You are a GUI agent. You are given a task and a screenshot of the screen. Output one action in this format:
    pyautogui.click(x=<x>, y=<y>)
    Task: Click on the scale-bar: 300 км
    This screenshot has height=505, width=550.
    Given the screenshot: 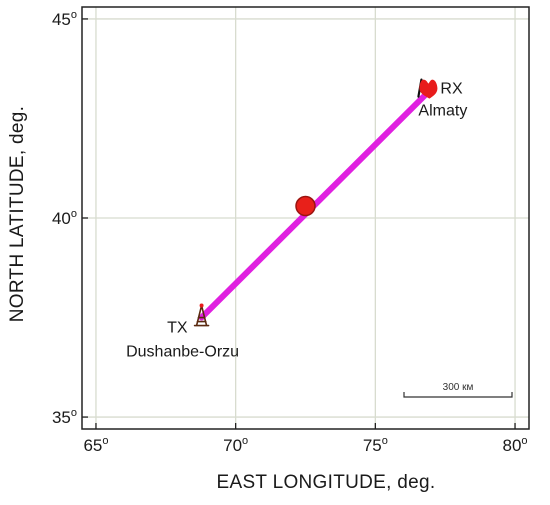 What is the action you would take?
    pyautogui.click(x=458, y=390)
    